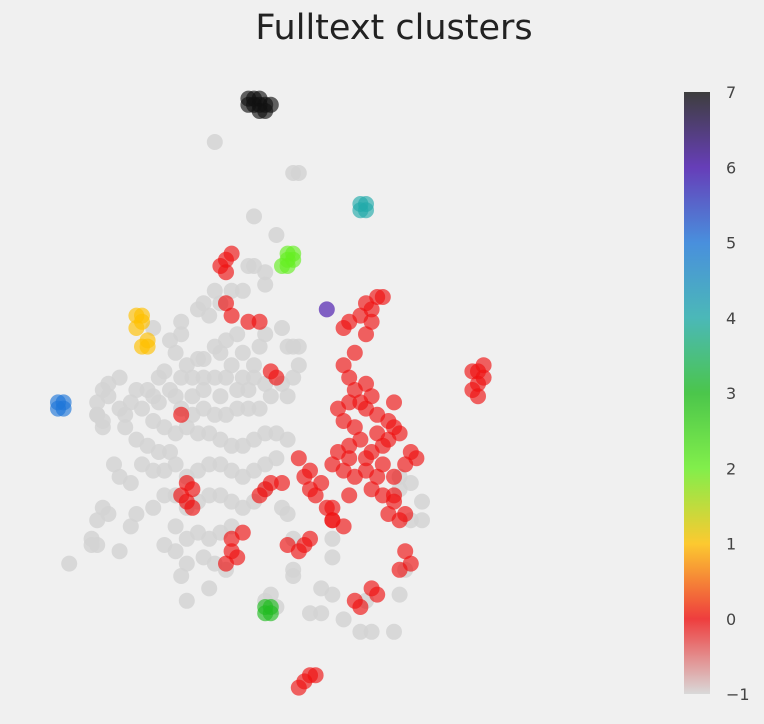 This screenshot has width=764, height=724. What do you see at coordinates (738, 694) in the screenshot?
I see `colorbar-tick-label: −1` at bounding box center [738, 694].